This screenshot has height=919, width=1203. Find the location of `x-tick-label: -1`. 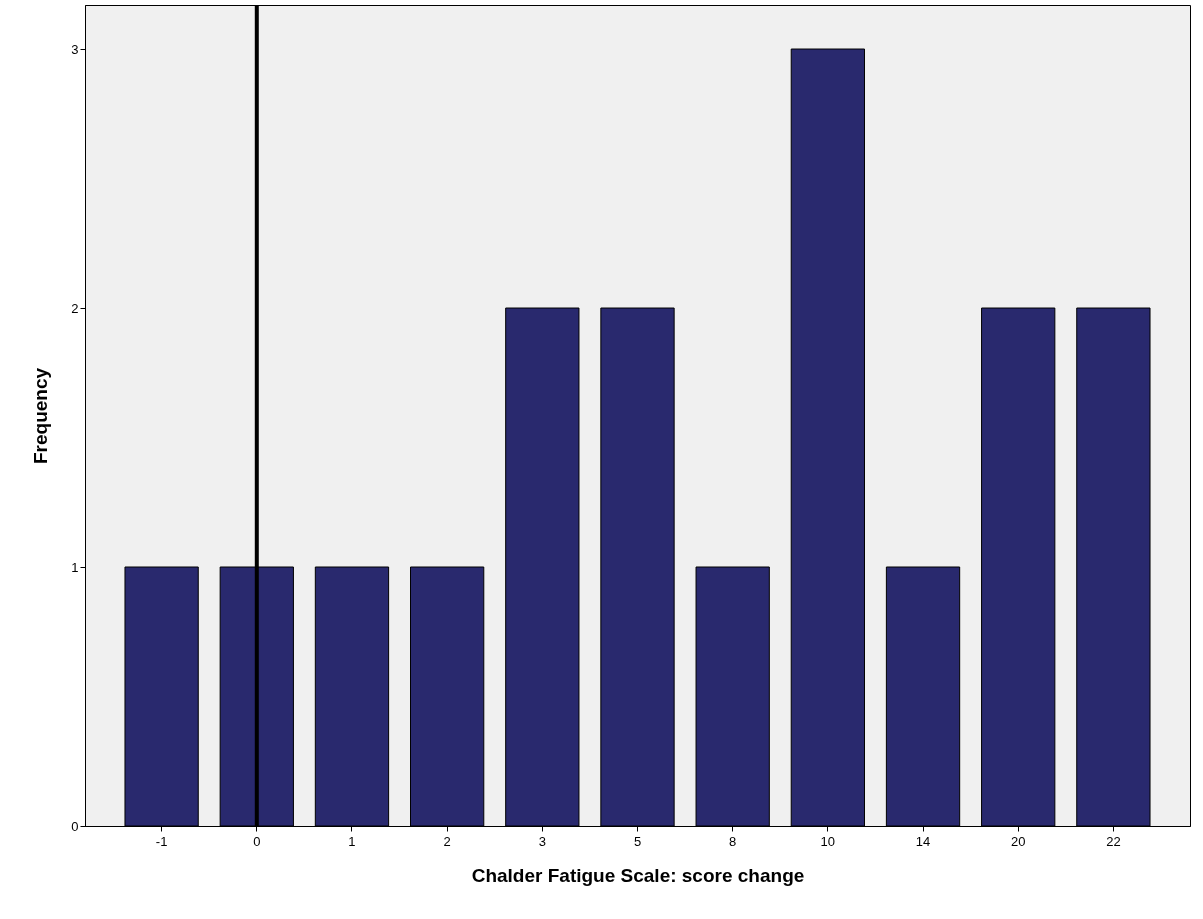

x-tick-label: -1 is located at coordinates (161, 841).